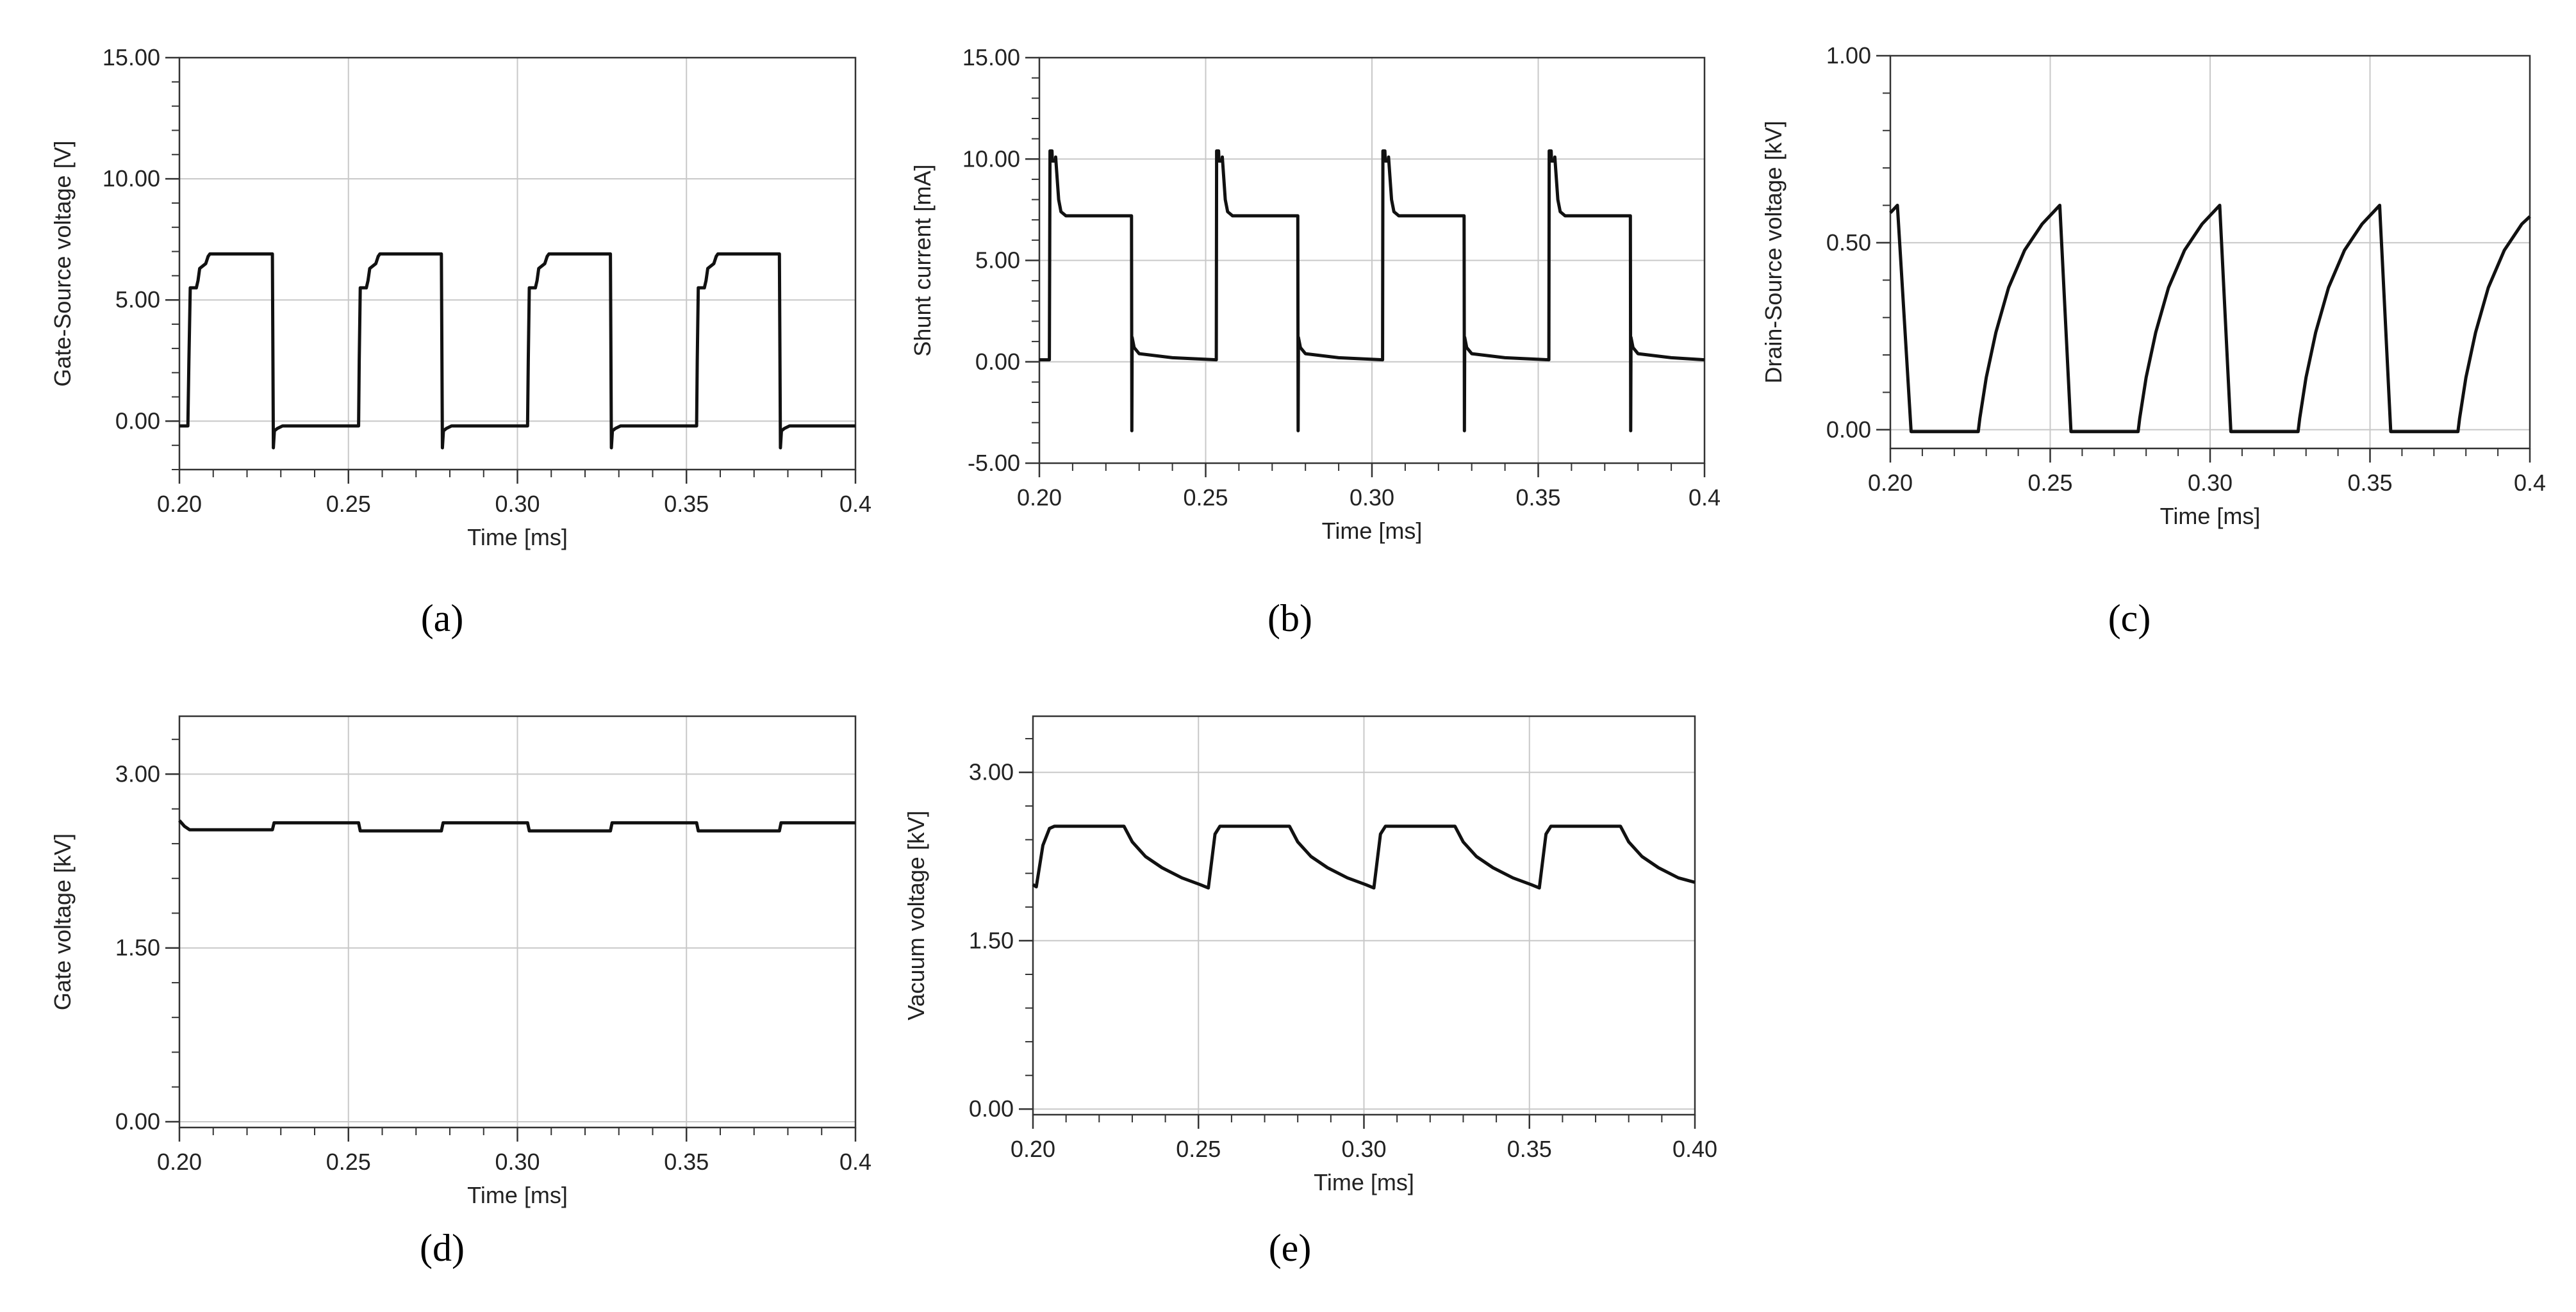 The image size is (2576, 1312). I want to click on y-axis-title: Gate voltage [kV], so click(62, 921).